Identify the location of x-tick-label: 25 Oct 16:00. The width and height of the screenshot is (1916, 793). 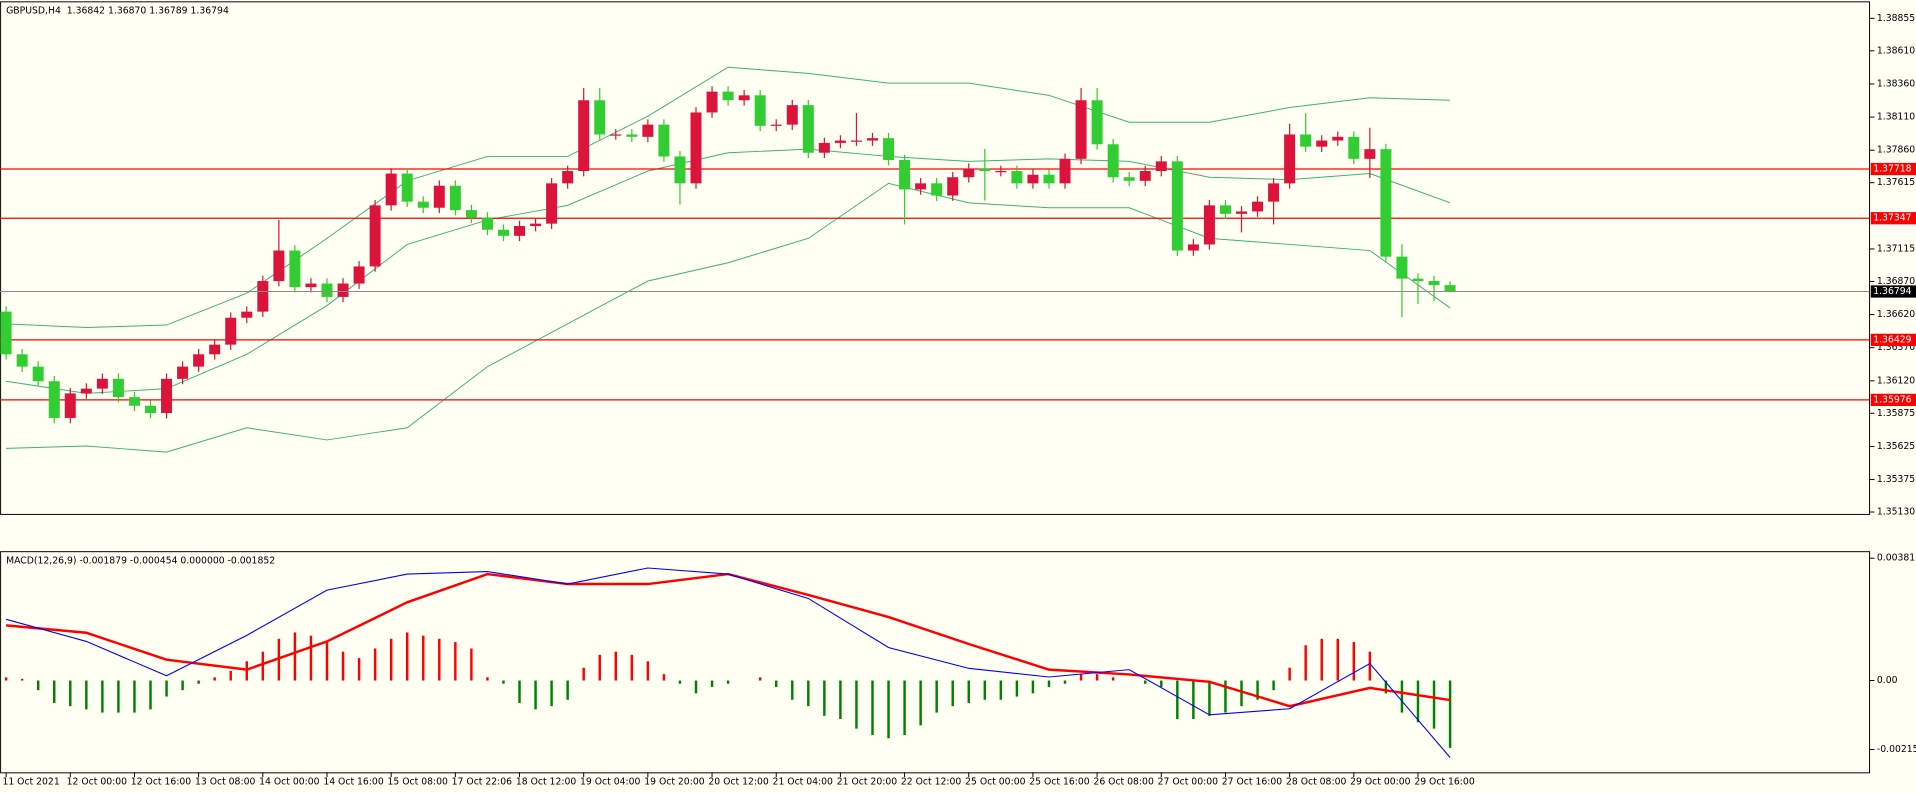
(1059, 782).